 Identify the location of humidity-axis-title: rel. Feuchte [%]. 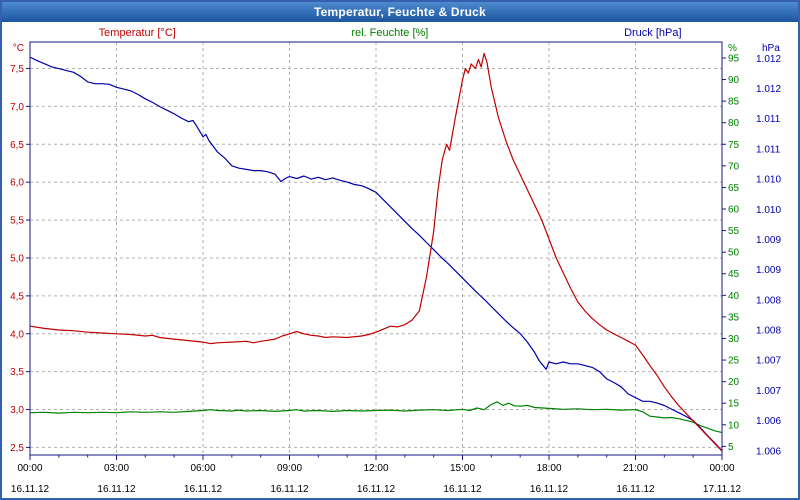
(389, 33).